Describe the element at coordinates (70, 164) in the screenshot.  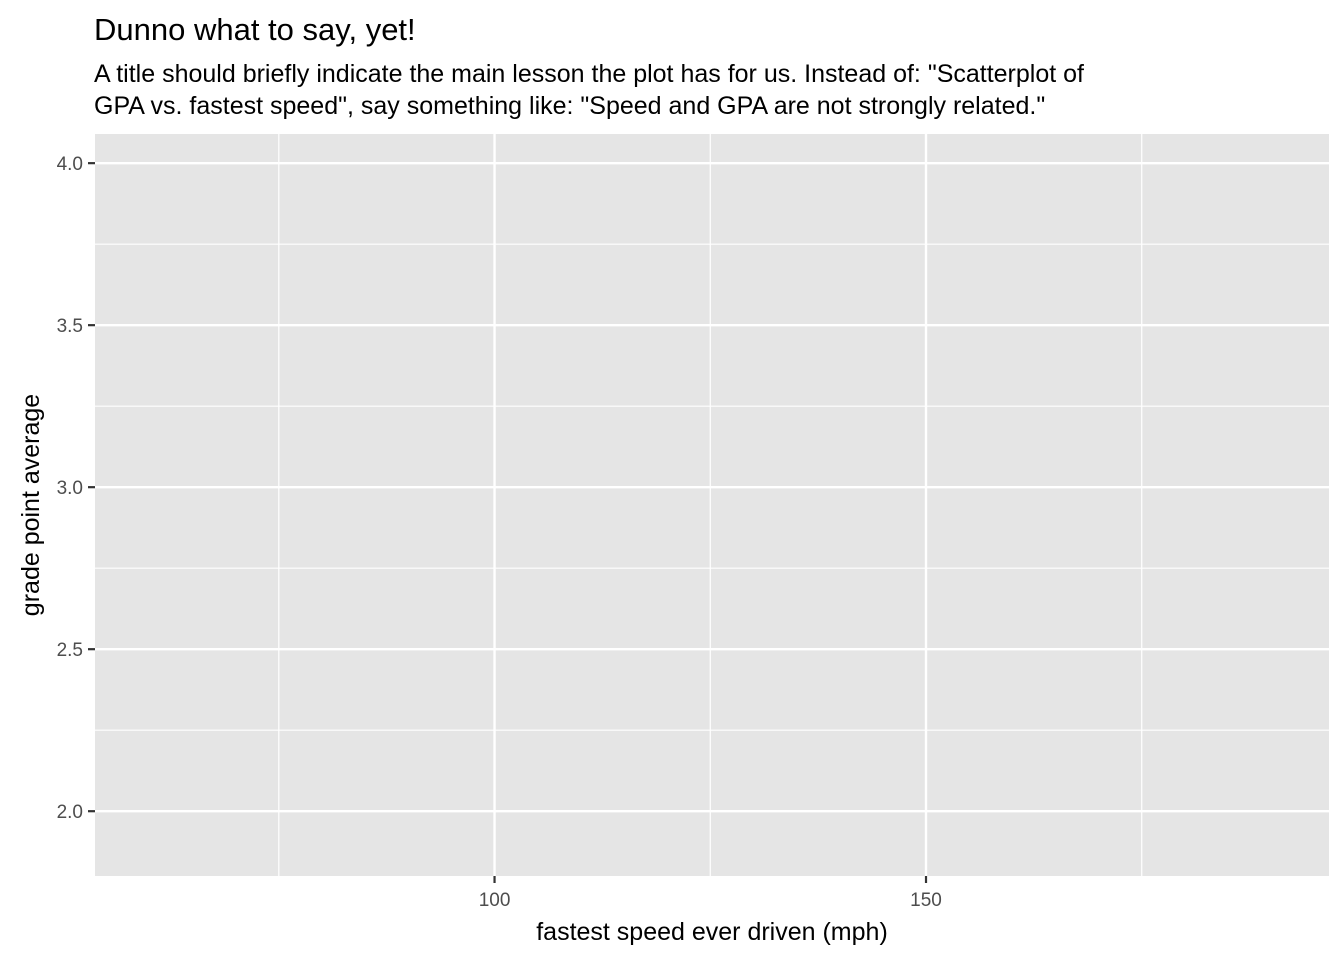
I see `y-tick-label-4: 4.0` at that location.